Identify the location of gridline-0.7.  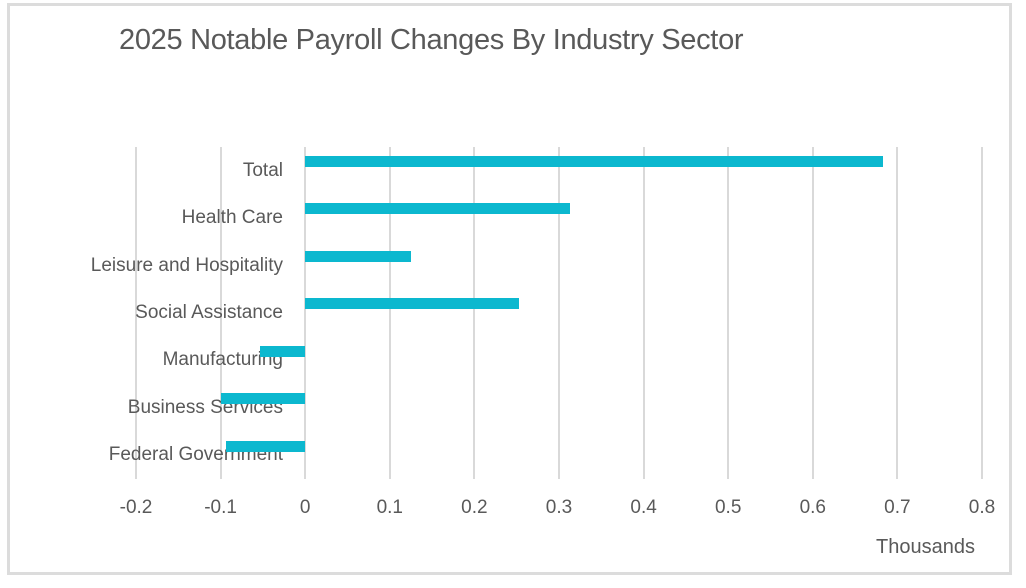
(897, 313).